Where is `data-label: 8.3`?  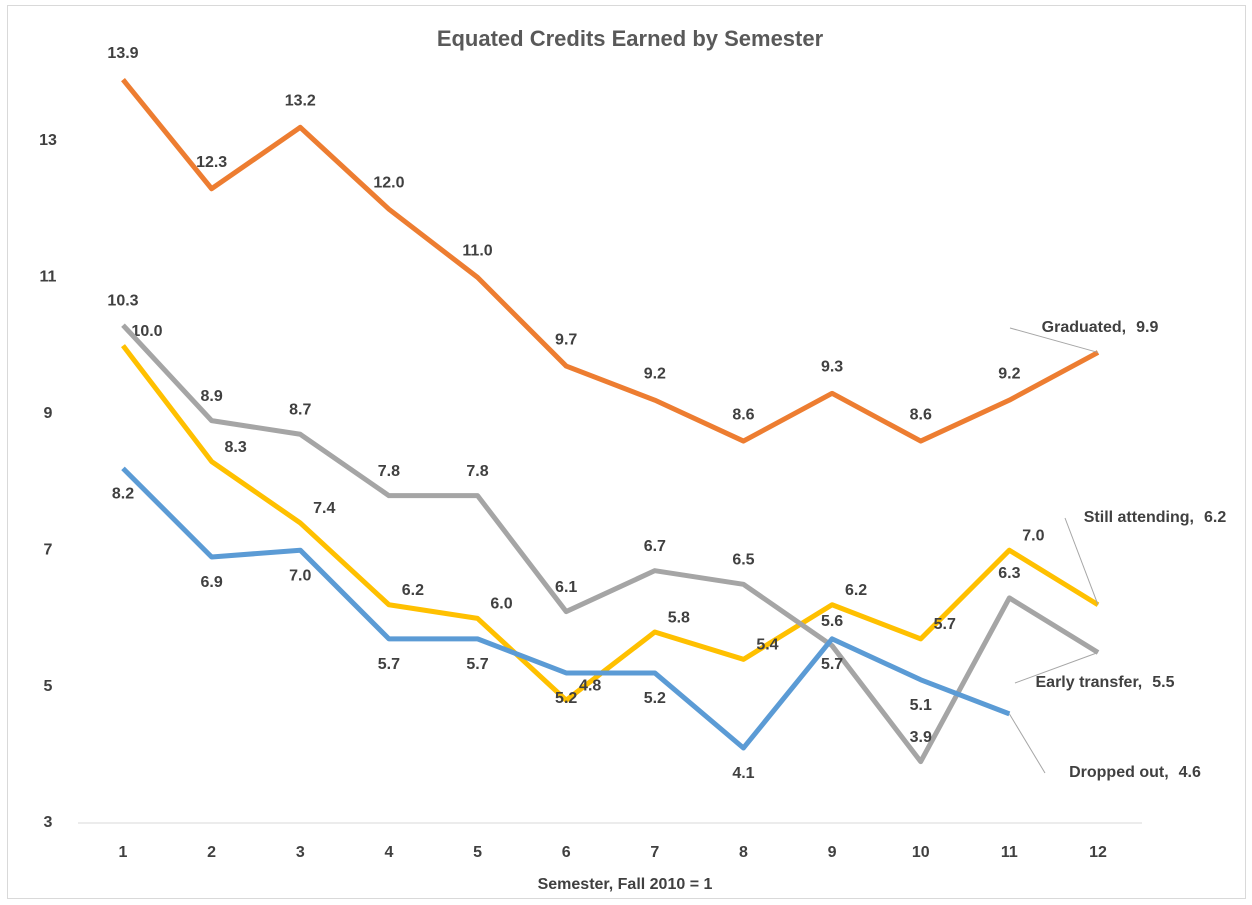
data-label: 8.3 is located at coordinates (236, 447).